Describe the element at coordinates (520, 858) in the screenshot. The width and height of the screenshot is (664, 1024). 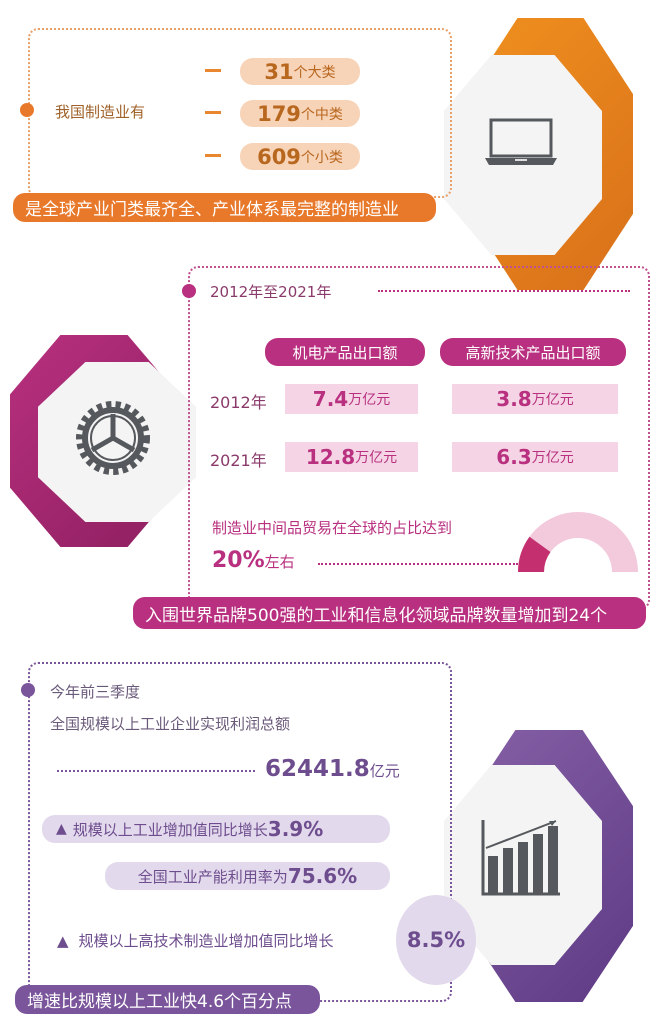
I see `bar-chart-growth-icon` at that location.